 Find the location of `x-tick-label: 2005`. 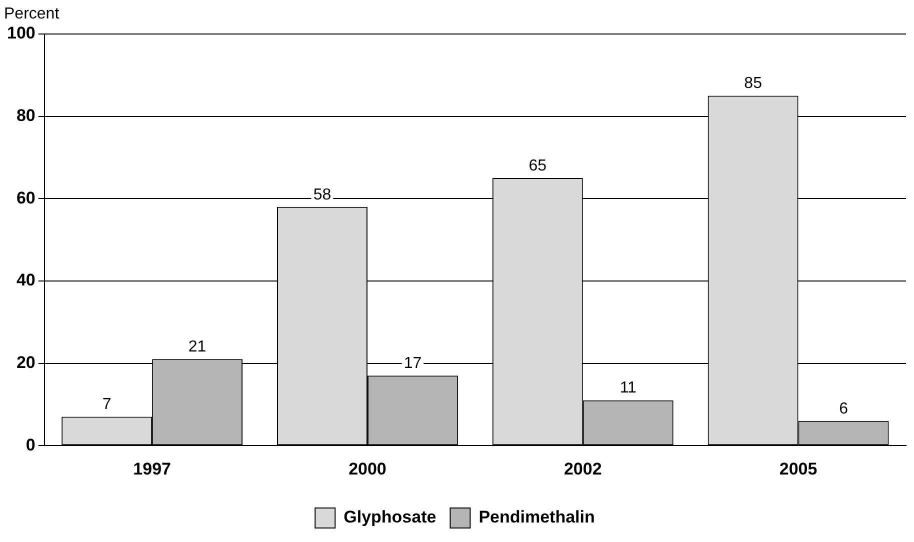

x-tick-label: 2005 is located at coordinates (798, 468).